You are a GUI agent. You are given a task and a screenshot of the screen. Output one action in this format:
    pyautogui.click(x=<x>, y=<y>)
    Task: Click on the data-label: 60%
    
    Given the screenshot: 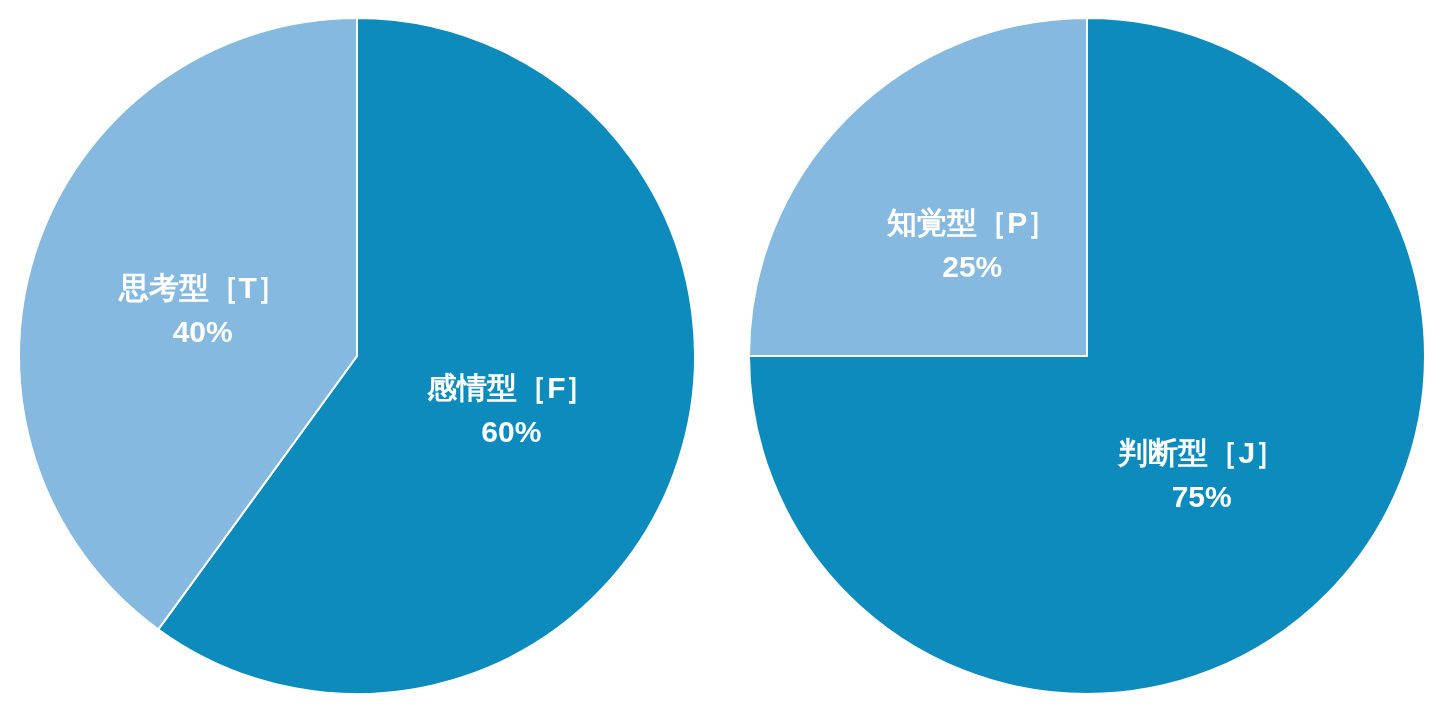 What is the action you would take?
    pyautogui.click(x=511, y=432)
    